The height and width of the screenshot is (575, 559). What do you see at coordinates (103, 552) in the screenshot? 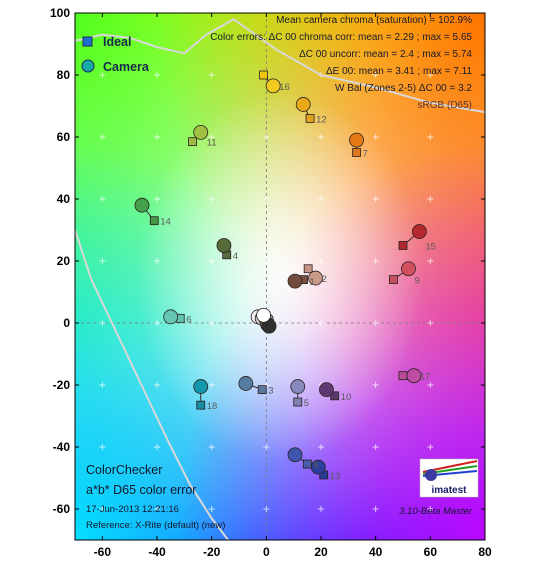
I see `x-tick-label: -60` at bounding box center [103, 552].